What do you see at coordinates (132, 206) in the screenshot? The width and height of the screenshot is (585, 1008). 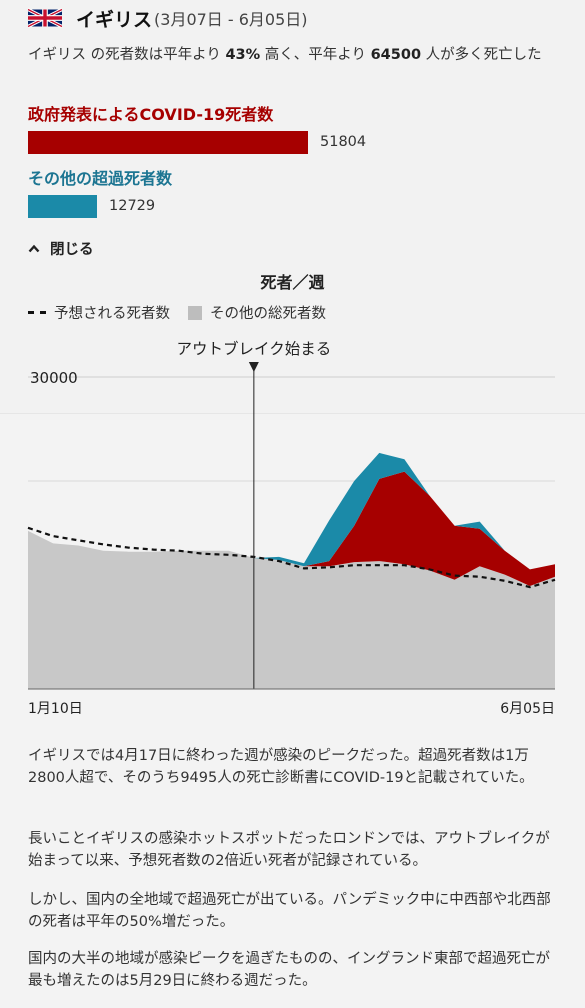 I see `excess-deaths-value: 12729` at bounding box center [132, 206].